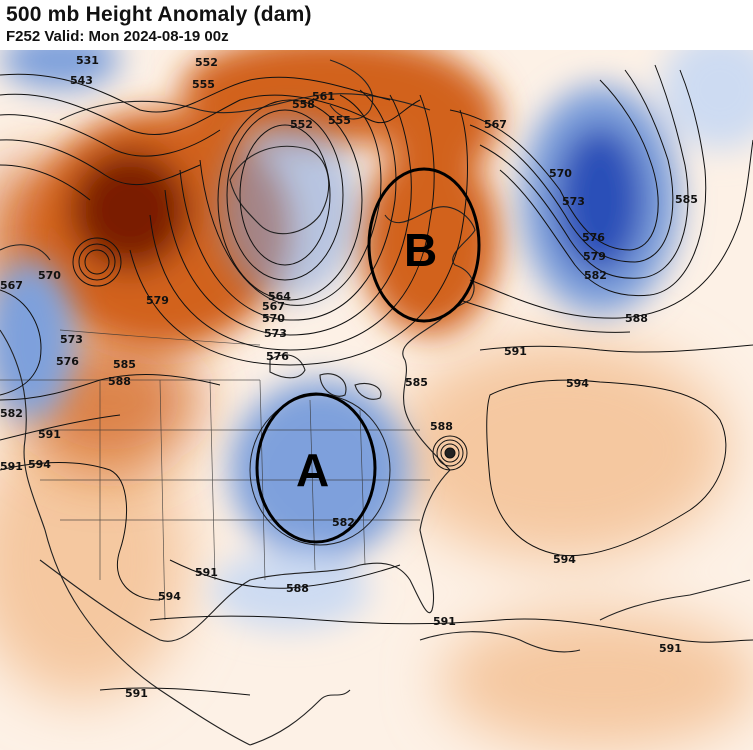 This screenshot has height=750, width=753. Describe the element at coordinates (117, 36) in the screenshot. I see `chart-subtitle: F252 Valid: Mon 2024-08-19 00z` at that location.